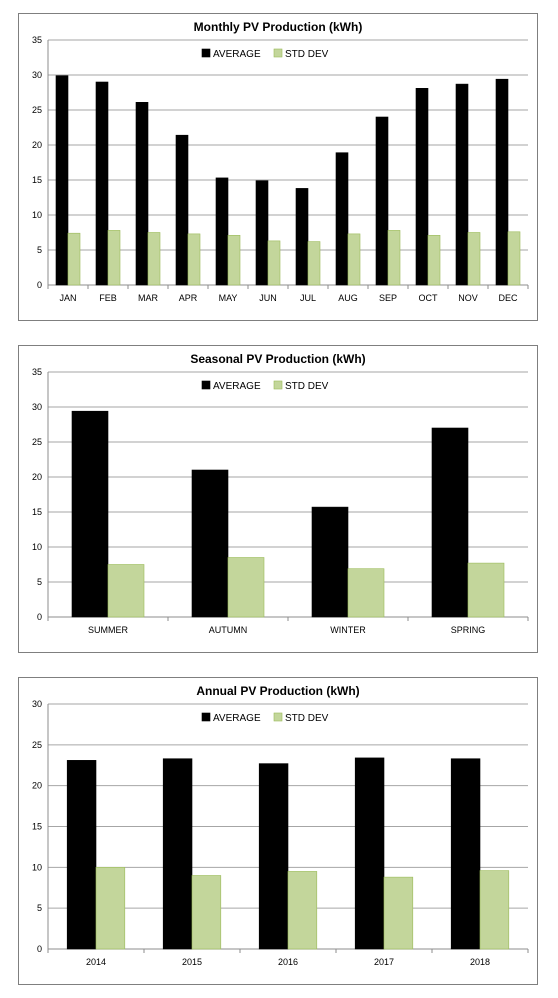 The height and width of the screenshot is (998, 558). What do you see at coordinates (228, 630) in the screenshot?
I see `x-tick-label: AUTUMN` at bounding box center [228, 630].